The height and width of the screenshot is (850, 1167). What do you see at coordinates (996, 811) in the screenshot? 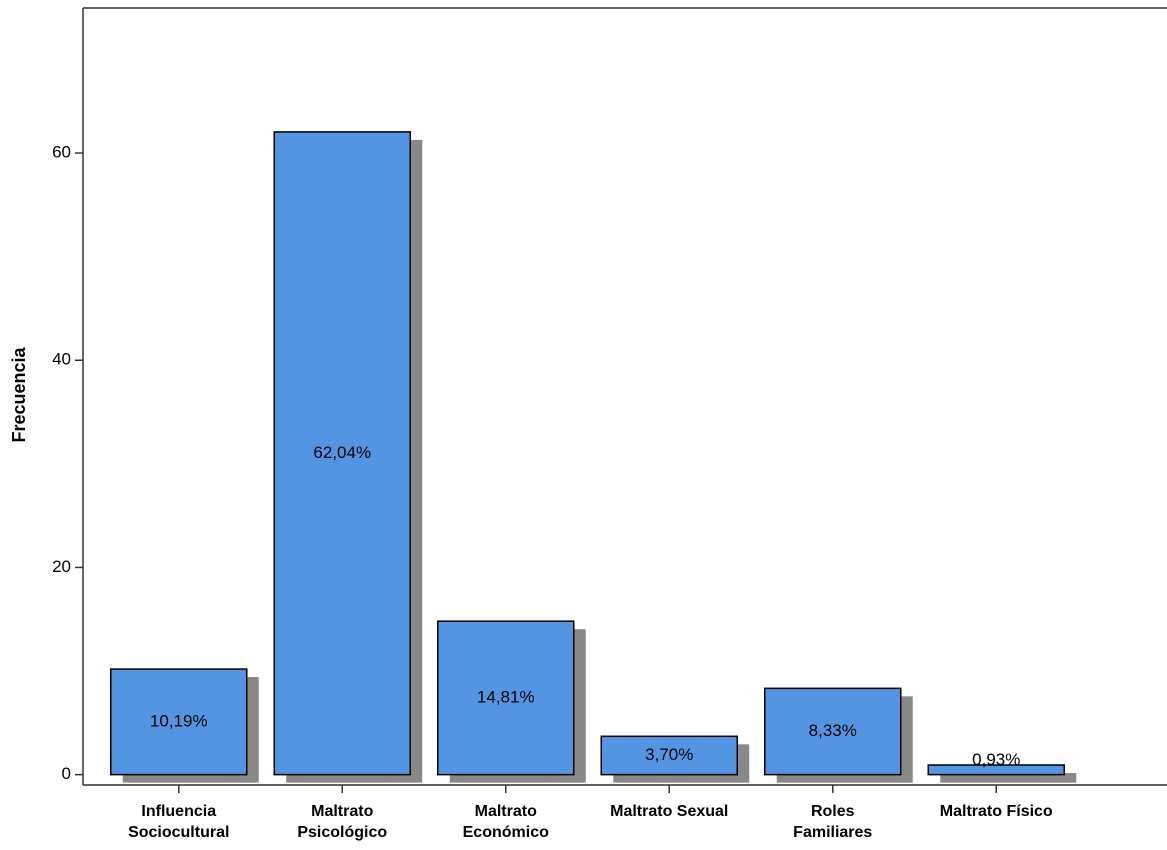
I see `x-tick-label: Maltrato Físico` at bounding box center [996, 811].